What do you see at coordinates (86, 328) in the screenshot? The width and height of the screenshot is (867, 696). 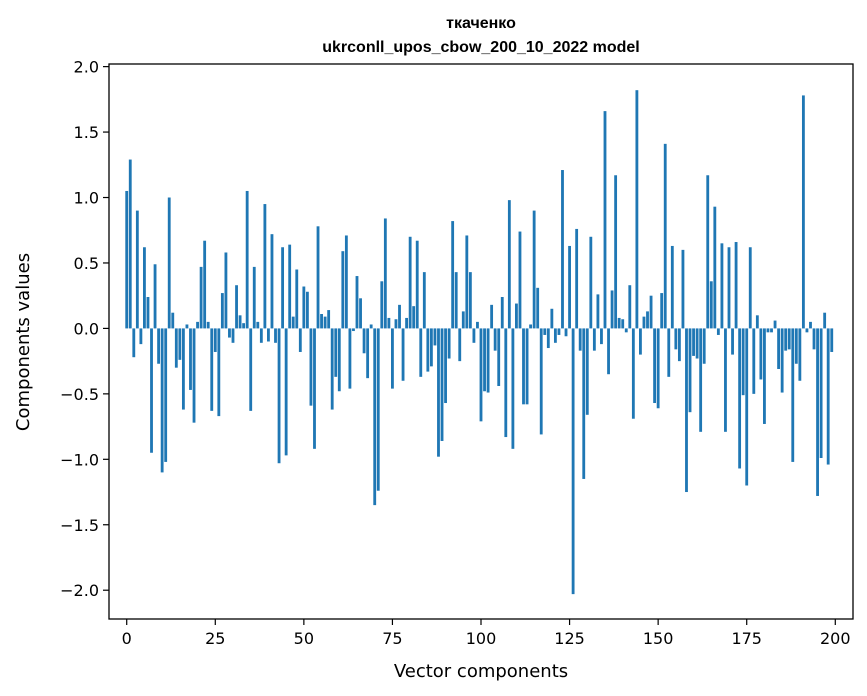 I see `y-tick-label: 0.0` at bounding box center [86, 328].